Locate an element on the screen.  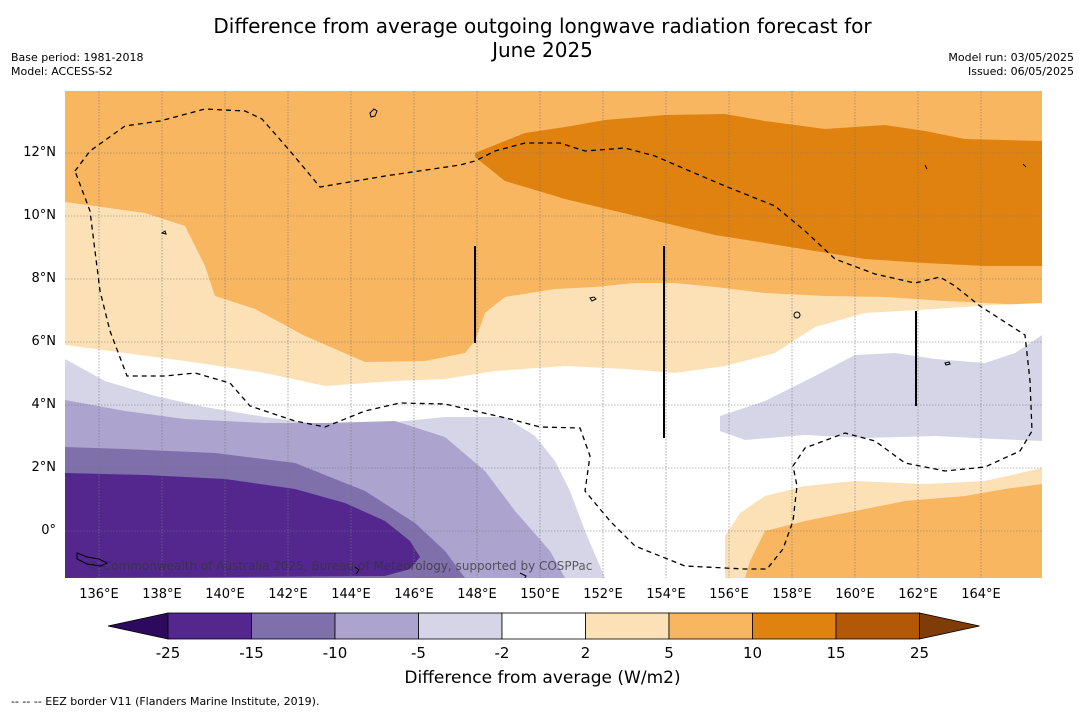
longitude-label: 150°E is located at coordinates (540, 594).